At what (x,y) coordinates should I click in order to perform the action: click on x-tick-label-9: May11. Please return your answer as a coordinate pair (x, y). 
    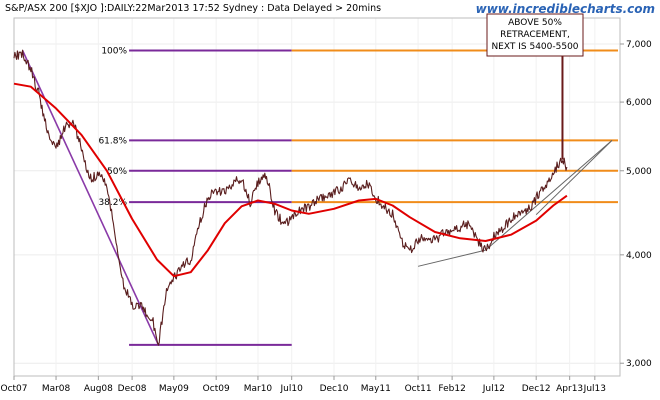
    Looking at the image, I should click on (376, 389).